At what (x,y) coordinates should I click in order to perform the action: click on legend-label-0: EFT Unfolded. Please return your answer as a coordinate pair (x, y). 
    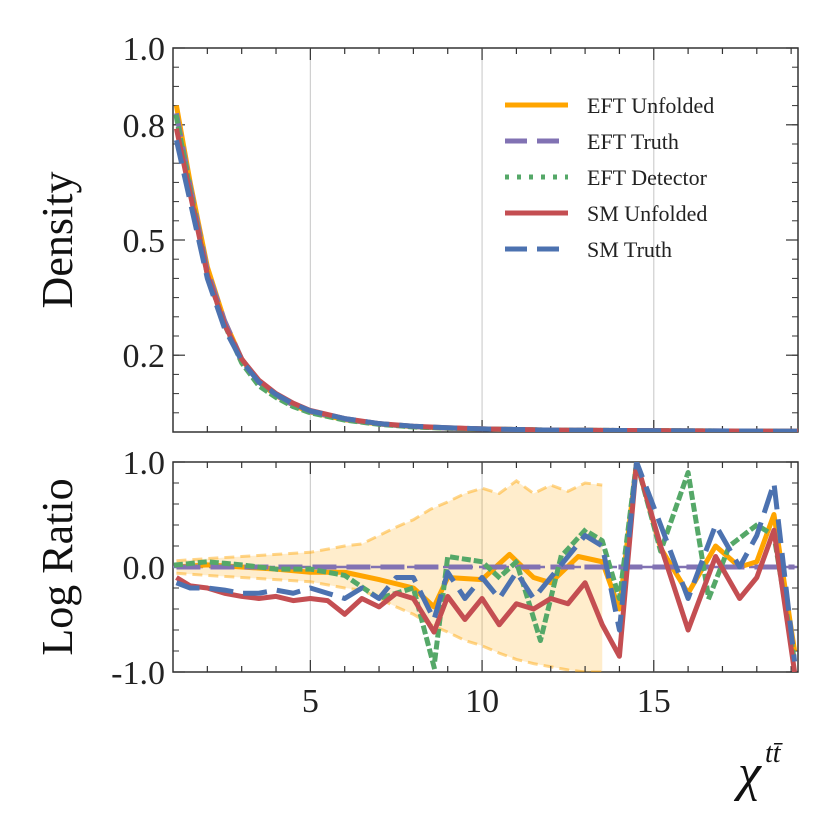
    Looking at the image, I should click on (650, 105).